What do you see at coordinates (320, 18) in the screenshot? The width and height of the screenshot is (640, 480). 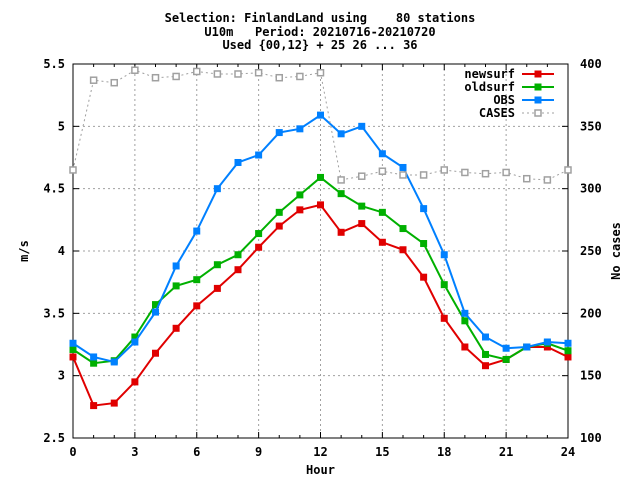 I see `chart-title-line-1: Selection: FinlandLand using 80 stations` at bounding box center [320, 18].